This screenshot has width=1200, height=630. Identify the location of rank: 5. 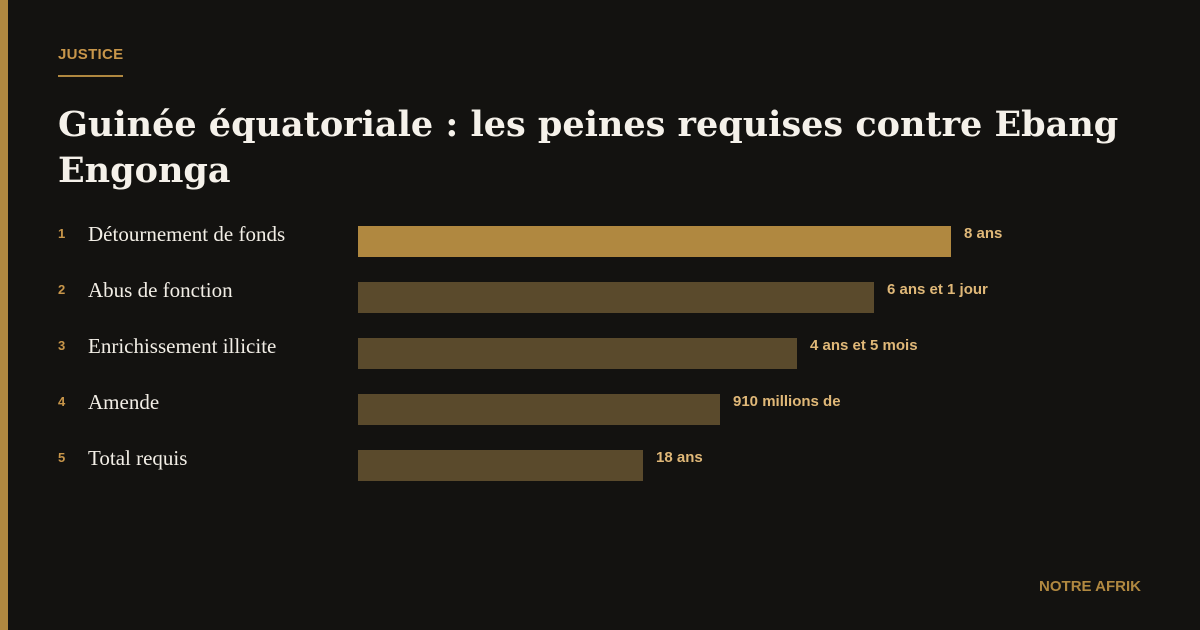
(62, 457).